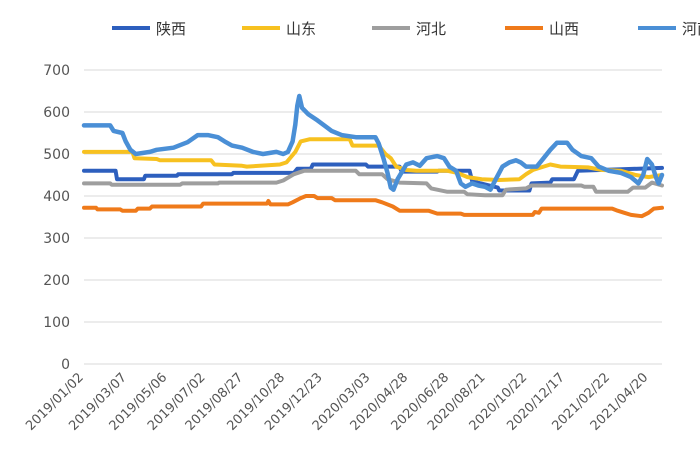 This screenshot has height=467, width=700. I want to click on y-tick-label: 600, so click(56, 113).